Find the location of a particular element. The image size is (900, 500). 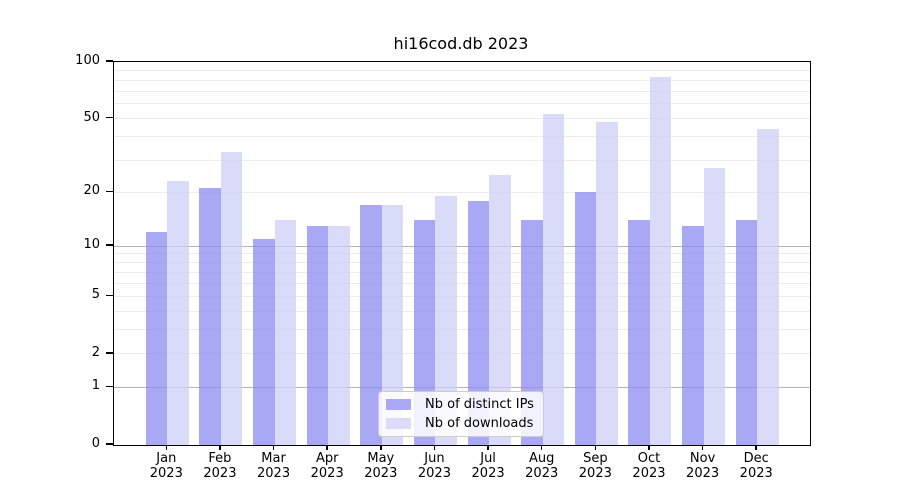

bar-jan-distinct-ips is located at coordinates (156, 338).